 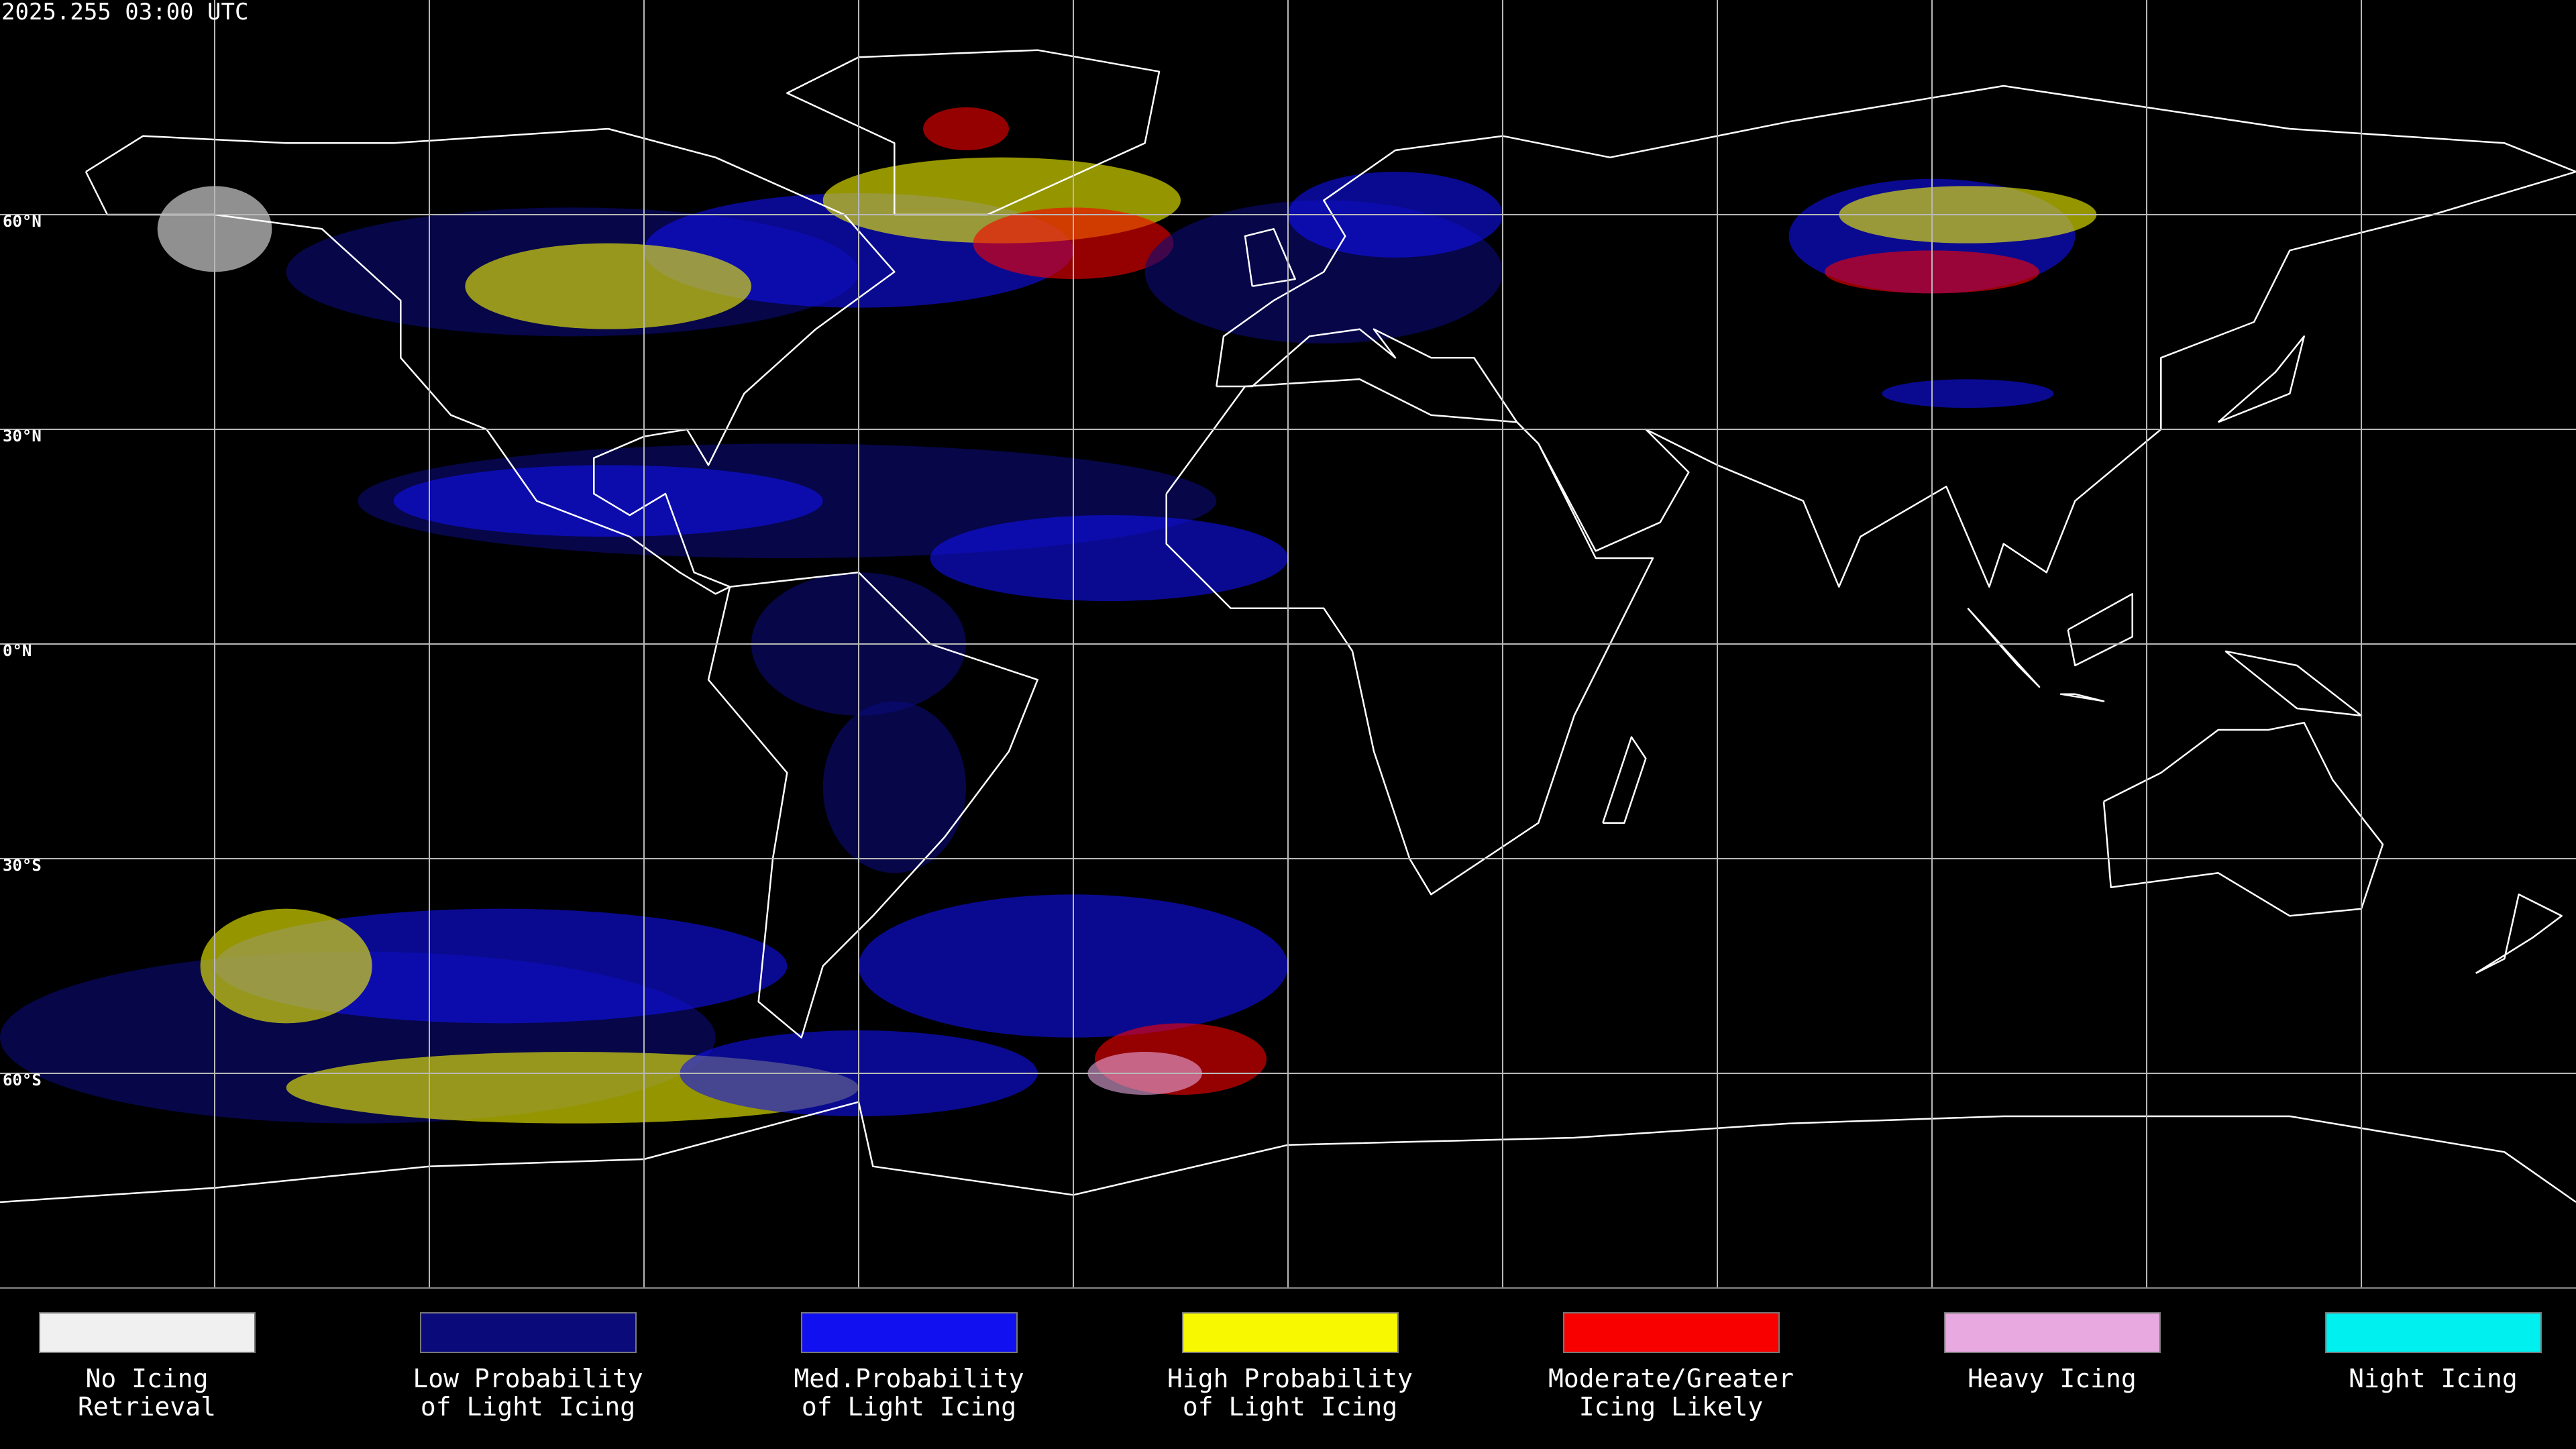 I want to click on latitude-label: 60°N, so click(x=22, y=221).